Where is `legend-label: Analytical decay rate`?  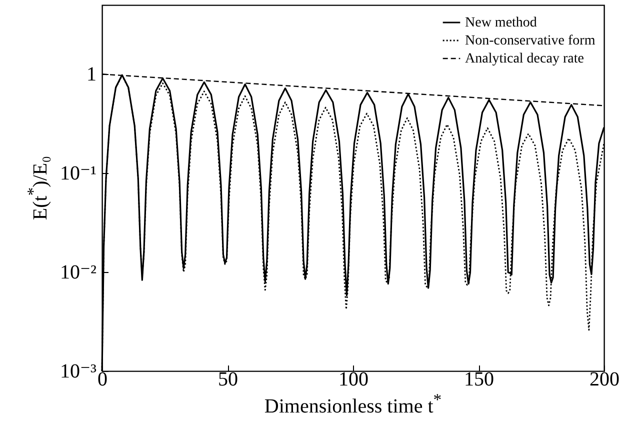 legend-label: Analytical decay rate is located at coordinates (524, 59).